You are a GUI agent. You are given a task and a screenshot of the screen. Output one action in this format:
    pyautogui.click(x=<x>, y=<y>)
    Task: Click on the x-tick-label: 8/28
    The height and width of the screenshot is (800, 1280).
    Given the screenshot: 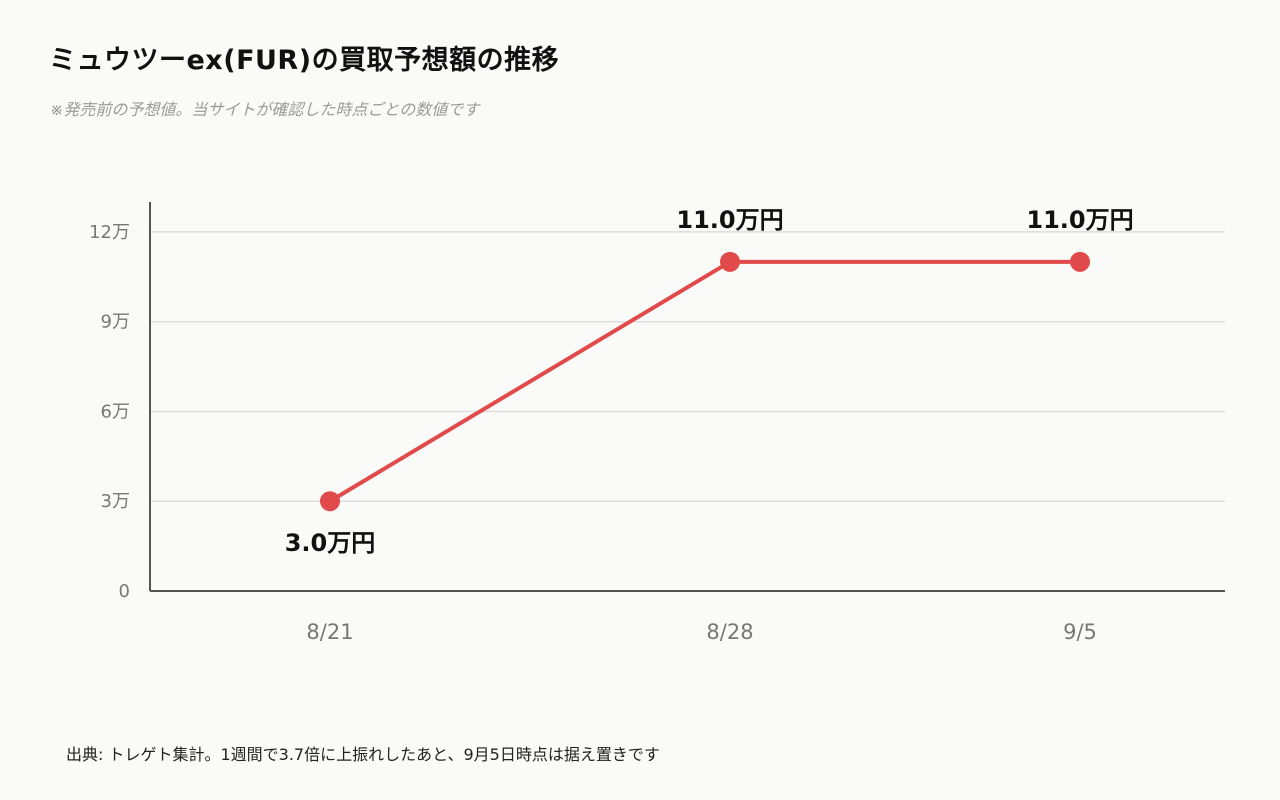 What is the action you would take?
    pyautogui.click(x=729, y=632)
    